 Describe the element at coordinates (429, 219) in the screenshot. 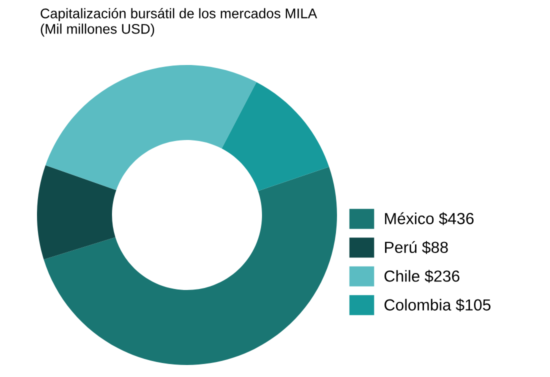

I see `legend-label: México $436` at that location.